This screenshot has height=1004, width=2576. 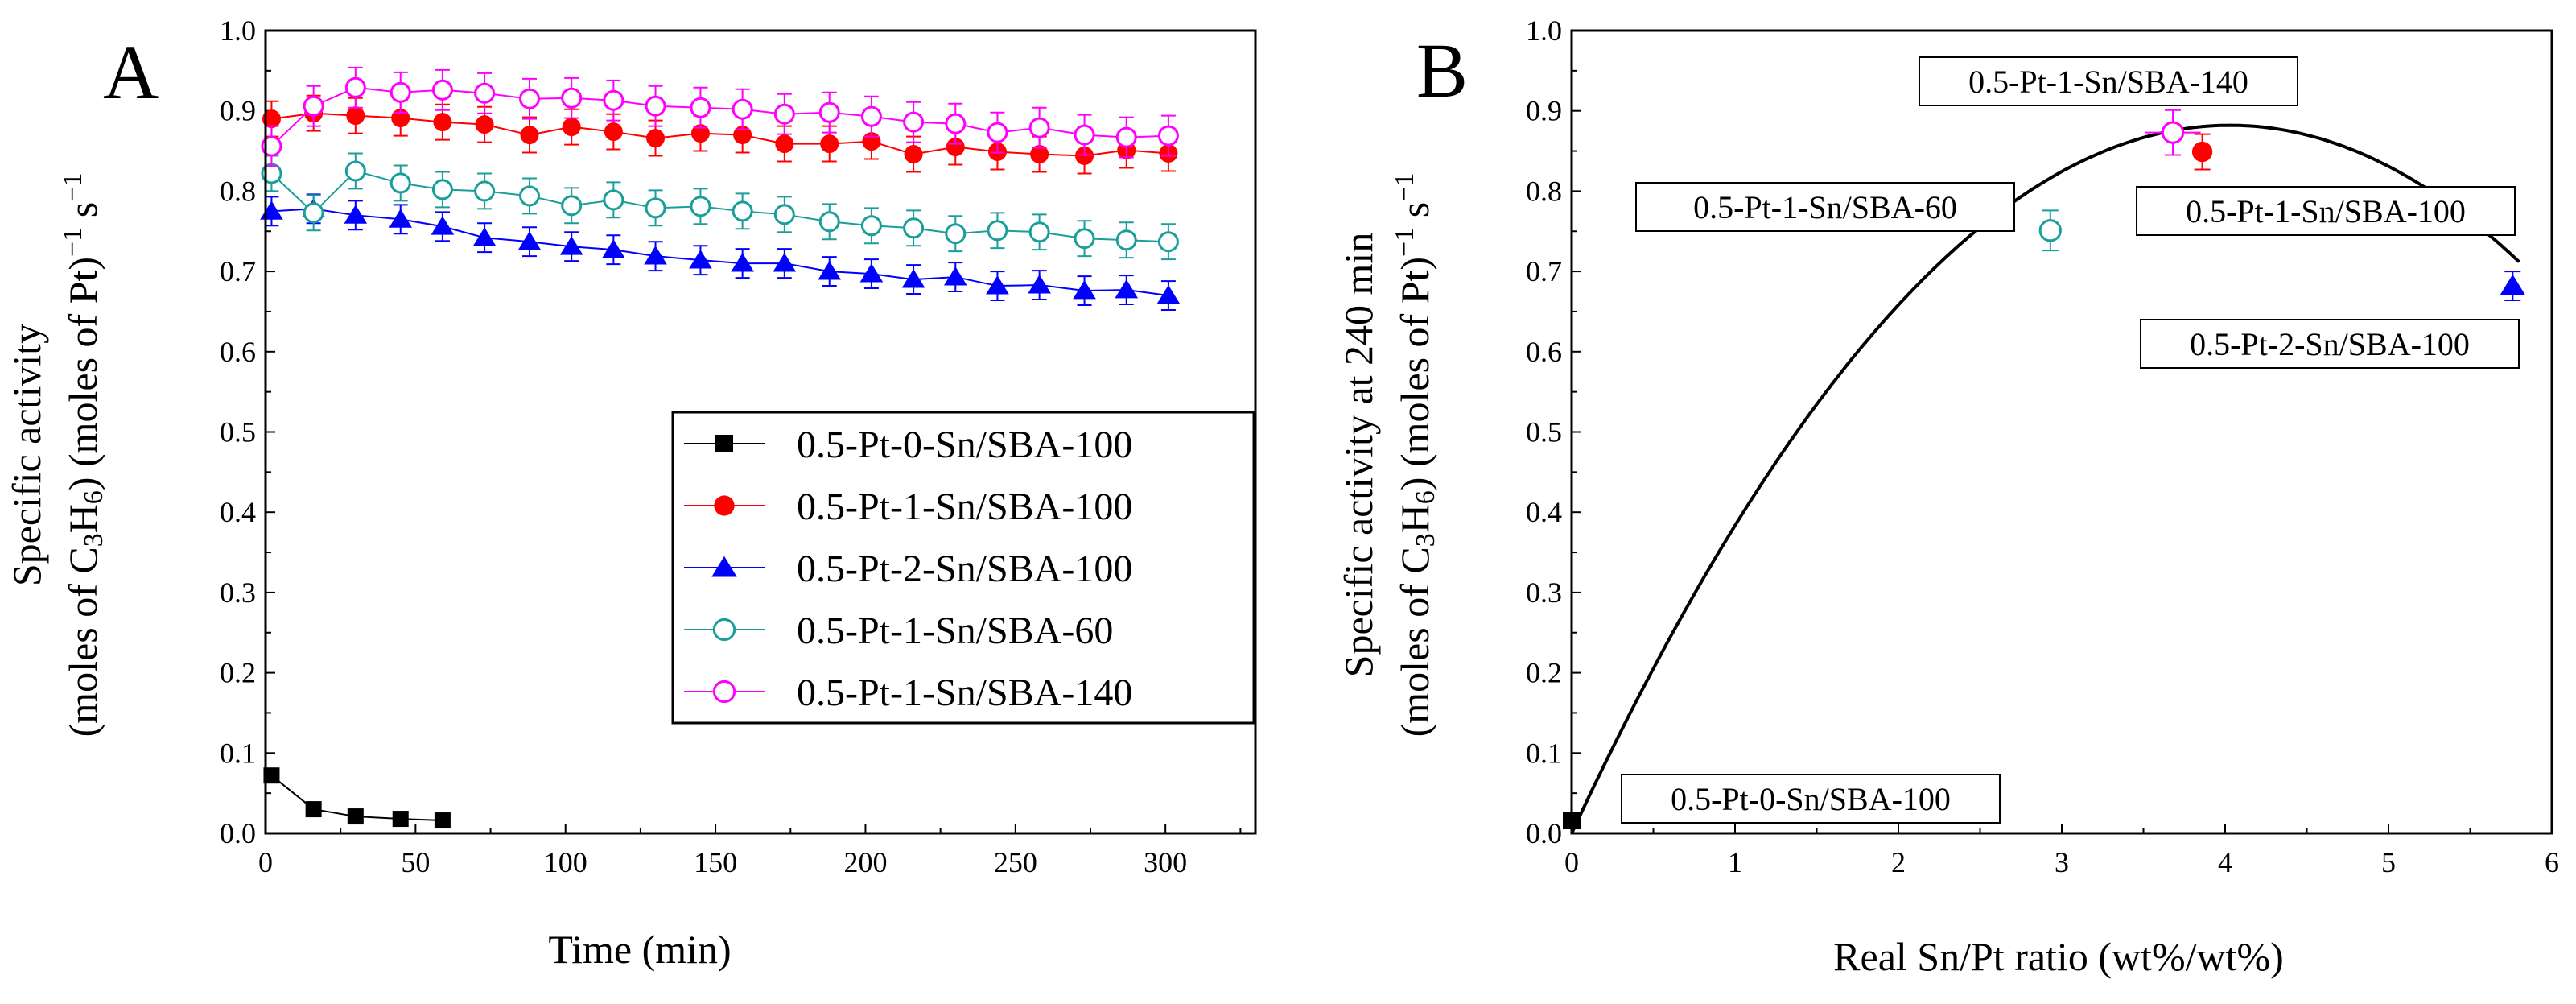 What do you see at coordinates (964, 507) in the screenshot?
I see `legend-label: 0.5-Pt-1-Sn/SBA-100` at bounding box center [964, 507].